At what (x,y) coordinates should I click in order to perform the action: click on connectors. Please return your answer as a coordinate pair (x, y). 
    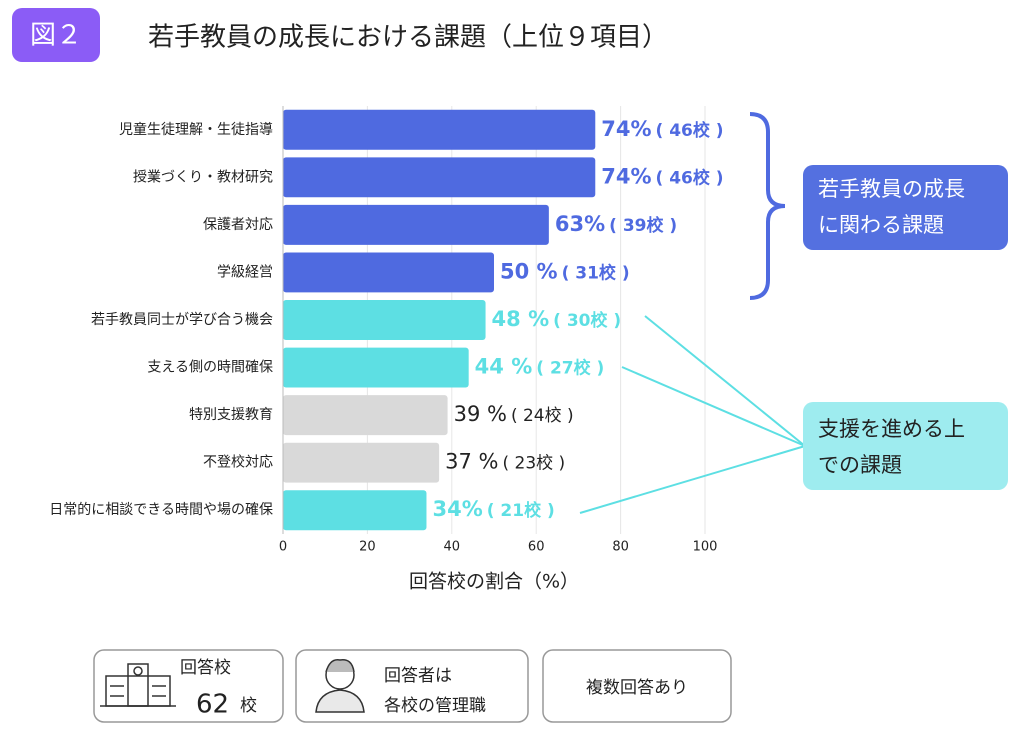
    Looking at the image, I should click on (692, 414).